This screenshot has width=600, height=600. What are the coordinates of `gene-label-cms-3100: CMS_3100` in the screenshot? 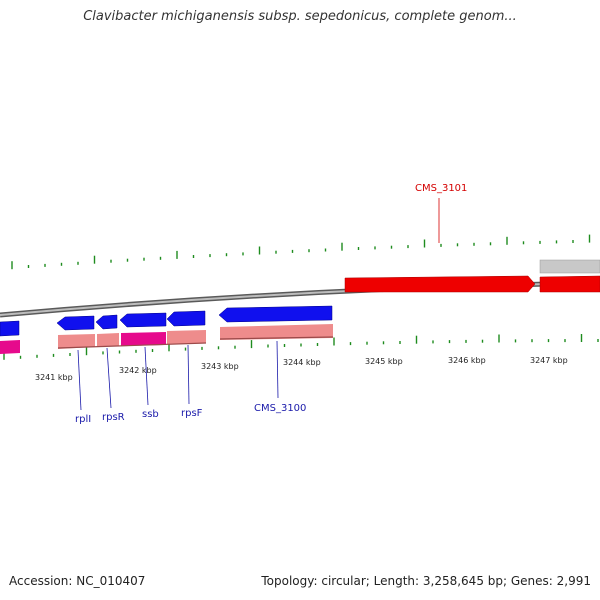 It's located at (280, 408).